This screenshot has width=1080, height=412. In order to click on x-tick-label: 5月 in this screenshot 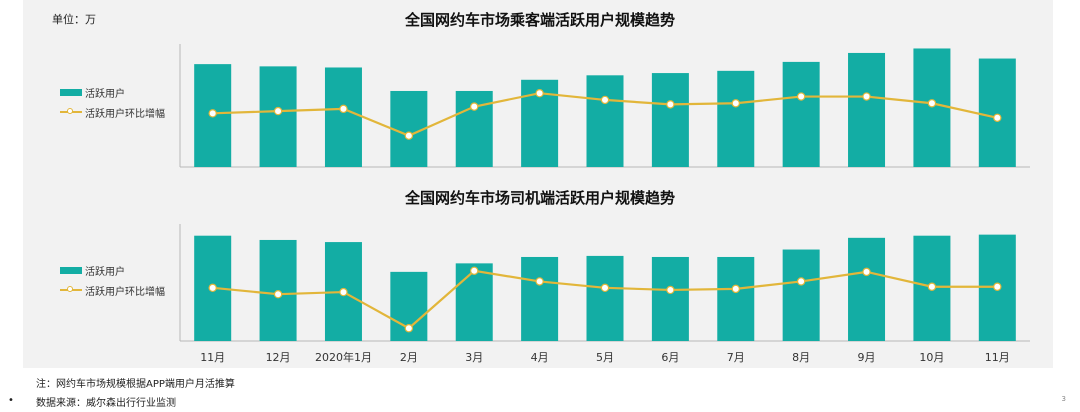, I will do `click(605, 357)`.